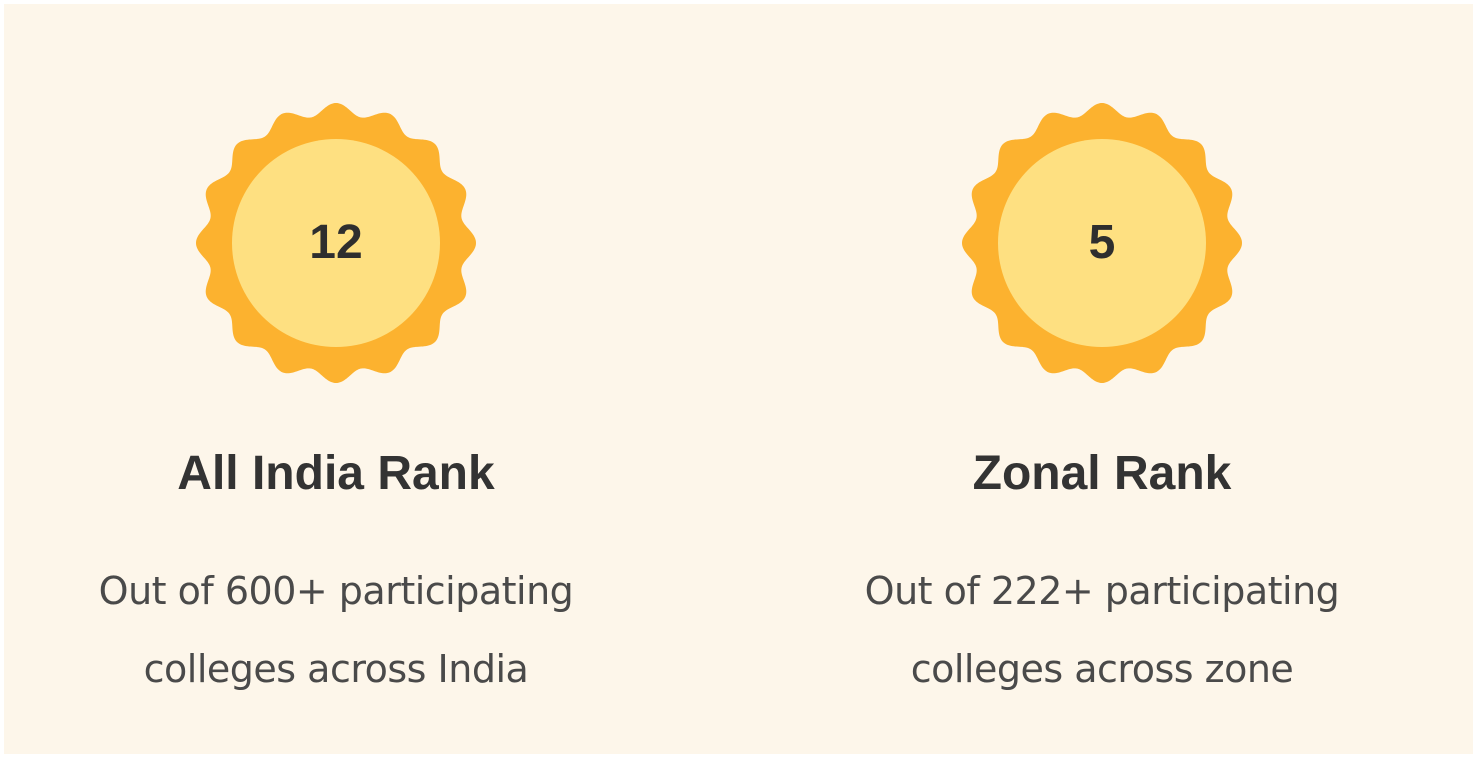 This screenshot has height=758, width=1473. I want to click on rank-badge: 5, so click(1102, 243).